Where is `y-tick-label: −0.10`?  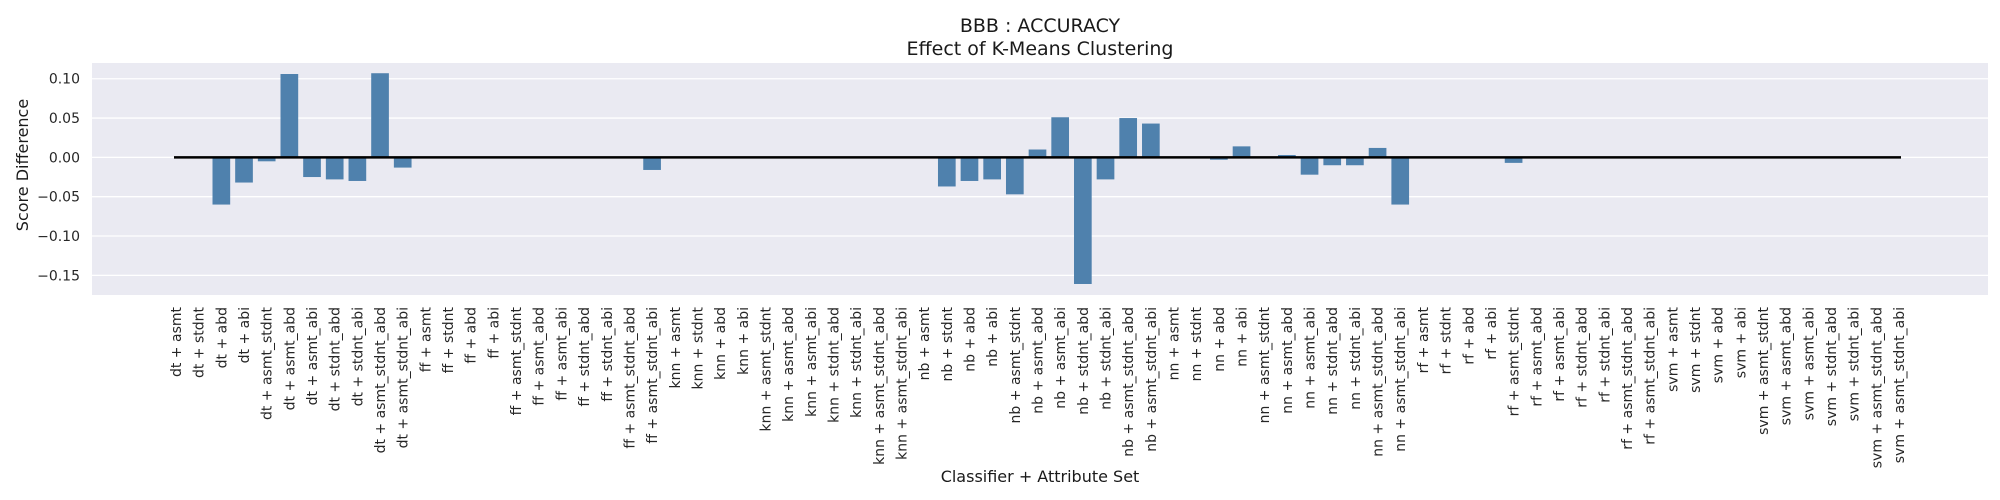 y-tick-label: −0.10 is located at coordinates (58, 237).